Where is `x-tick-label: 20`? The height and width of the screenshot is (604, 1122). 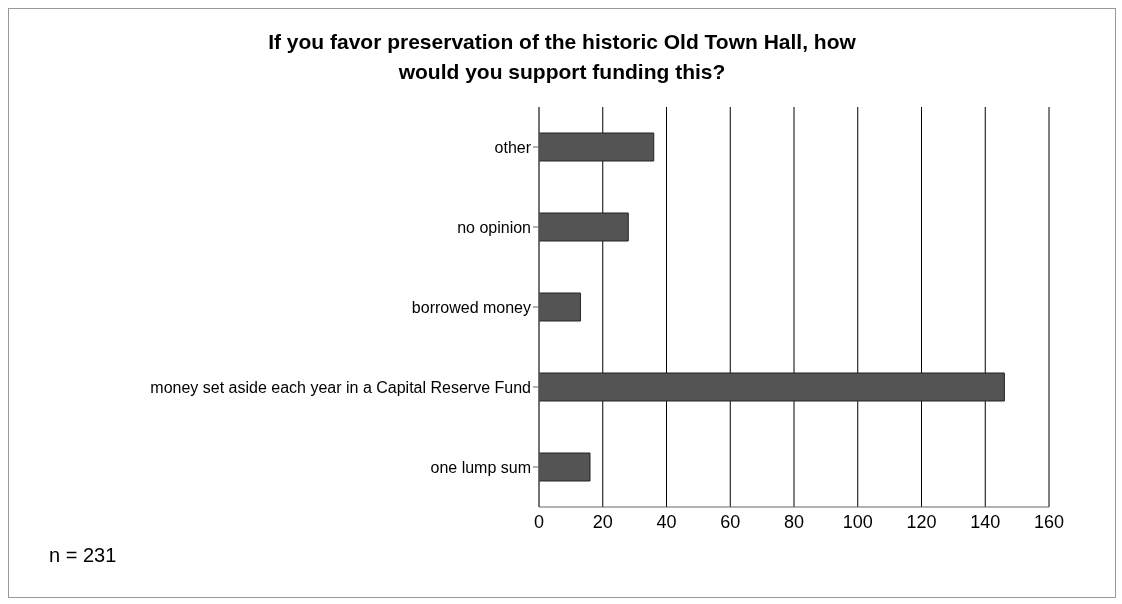
x-tick-label: 20 is located at coordinates (602, 521).